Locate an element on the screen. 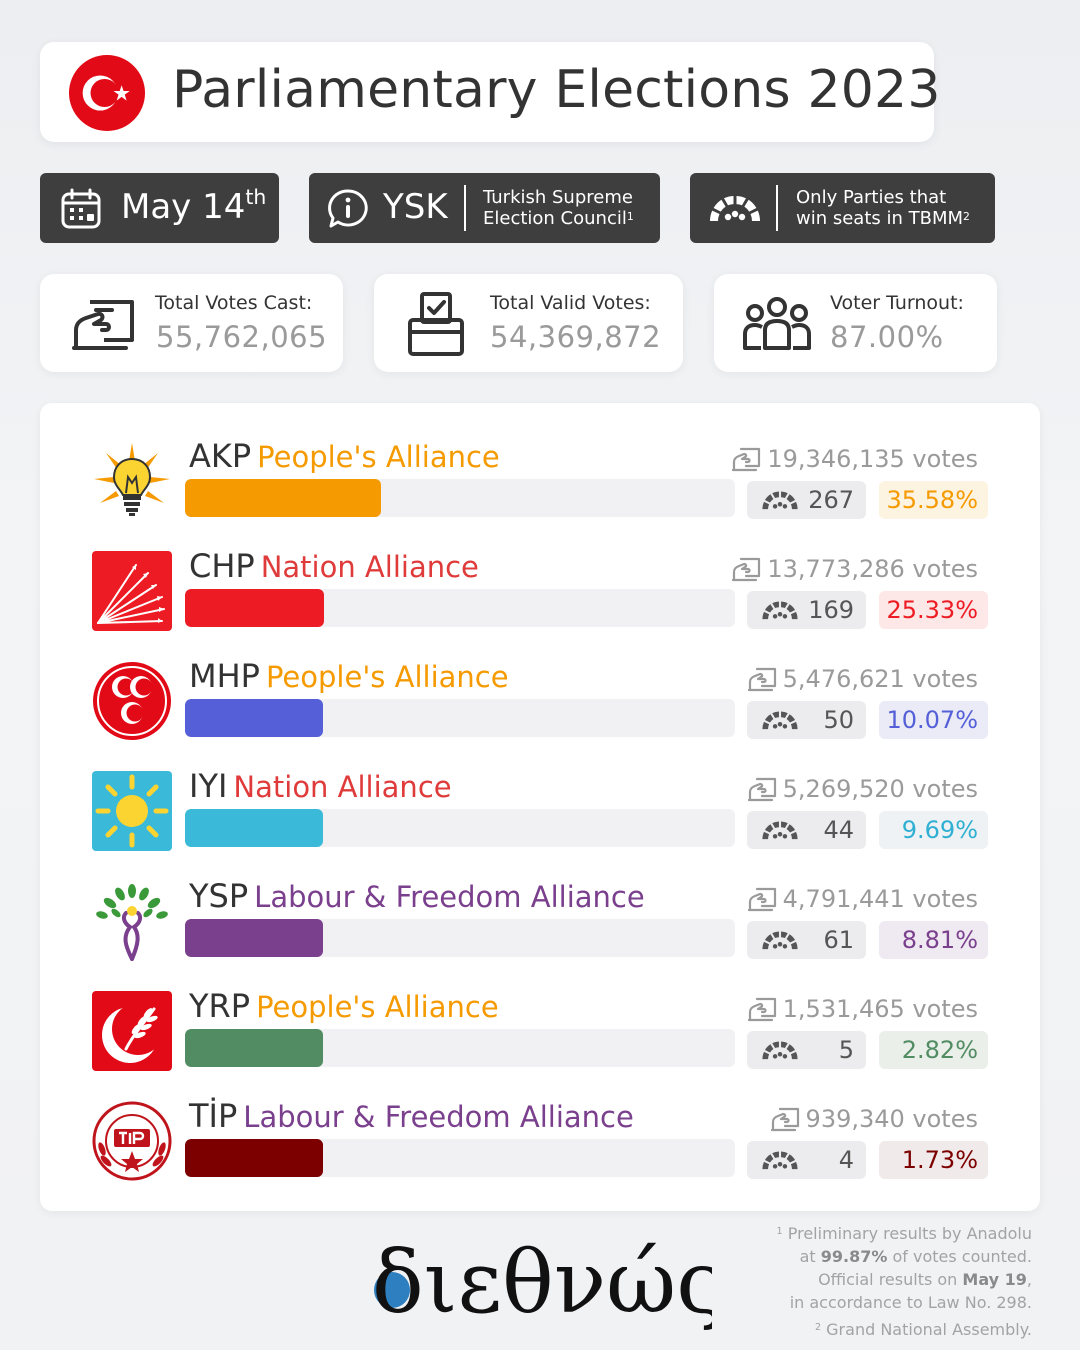 The height and width of the screenshot is (1350, 1080). percent-box: 2.82% is located at coordinates (933, 1050).